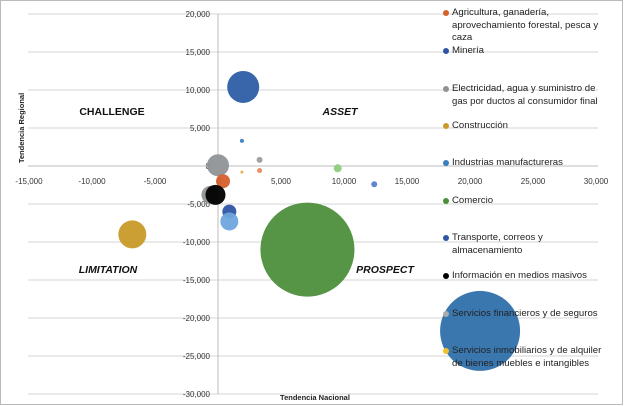  I want to click on x-tick-label: 30,000, so click(596, 181).